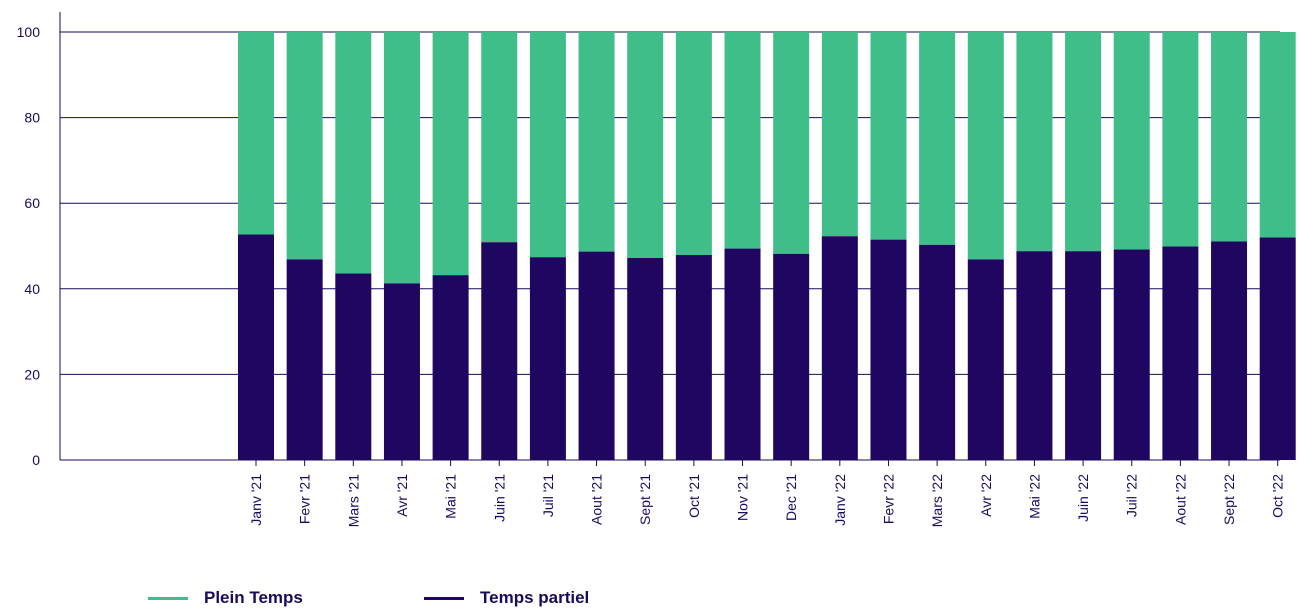 Image resolution: width=1299 pixels, height=612 pixels. What do you see at coordinates (649, 600) in the screenshot?
I see `legend: Plein Temps Temps partiel` at bounding box center [649, 600].